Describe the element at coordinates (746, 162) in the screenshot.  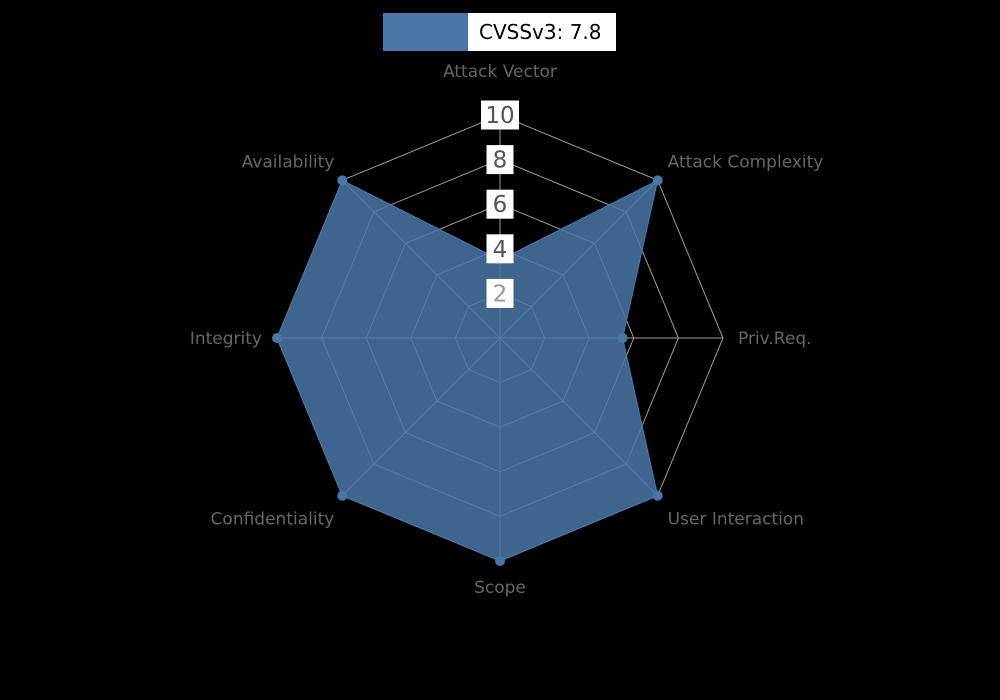
I see `axis-label-attack-complexity: Attack Complexity` at that location.